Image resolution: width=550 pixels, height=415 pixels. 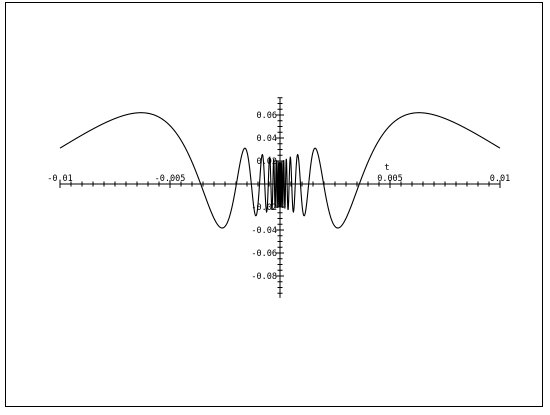 I want to click on x-tick-label: -0.01, so click(x=60, y=179).